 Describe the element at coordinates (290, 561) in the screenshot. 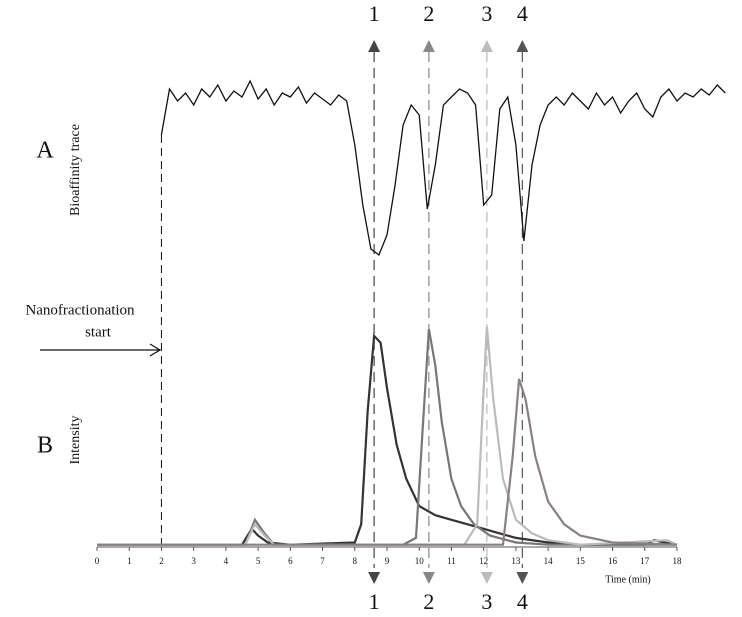

I see `x-tick-label: 6` at that location.